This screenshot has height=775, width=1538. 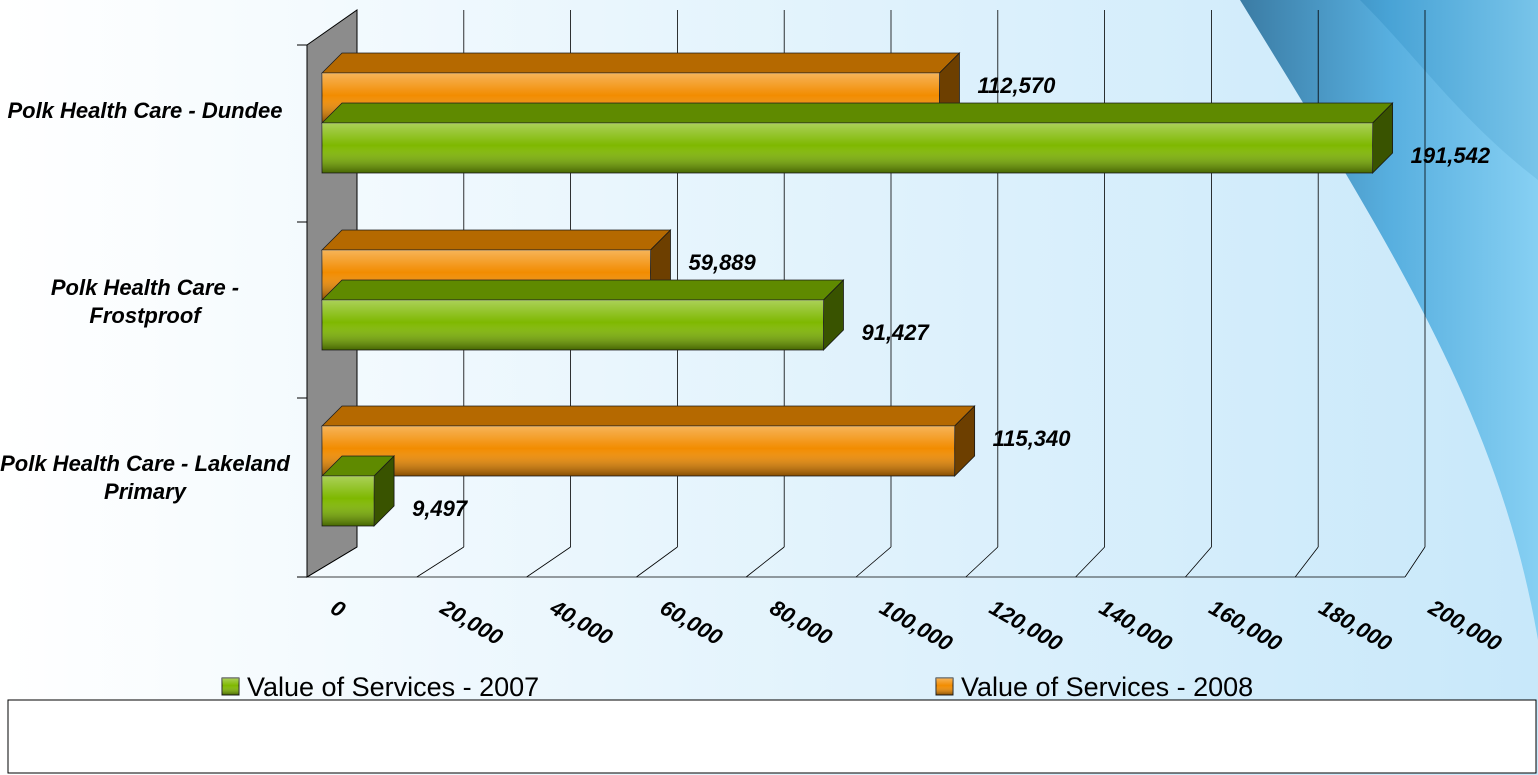 What do you see at coordinates (1107, 687) in the screenshot?
I see `legend-label: Value of Services - 2008` at bounding box center [1107, 687].